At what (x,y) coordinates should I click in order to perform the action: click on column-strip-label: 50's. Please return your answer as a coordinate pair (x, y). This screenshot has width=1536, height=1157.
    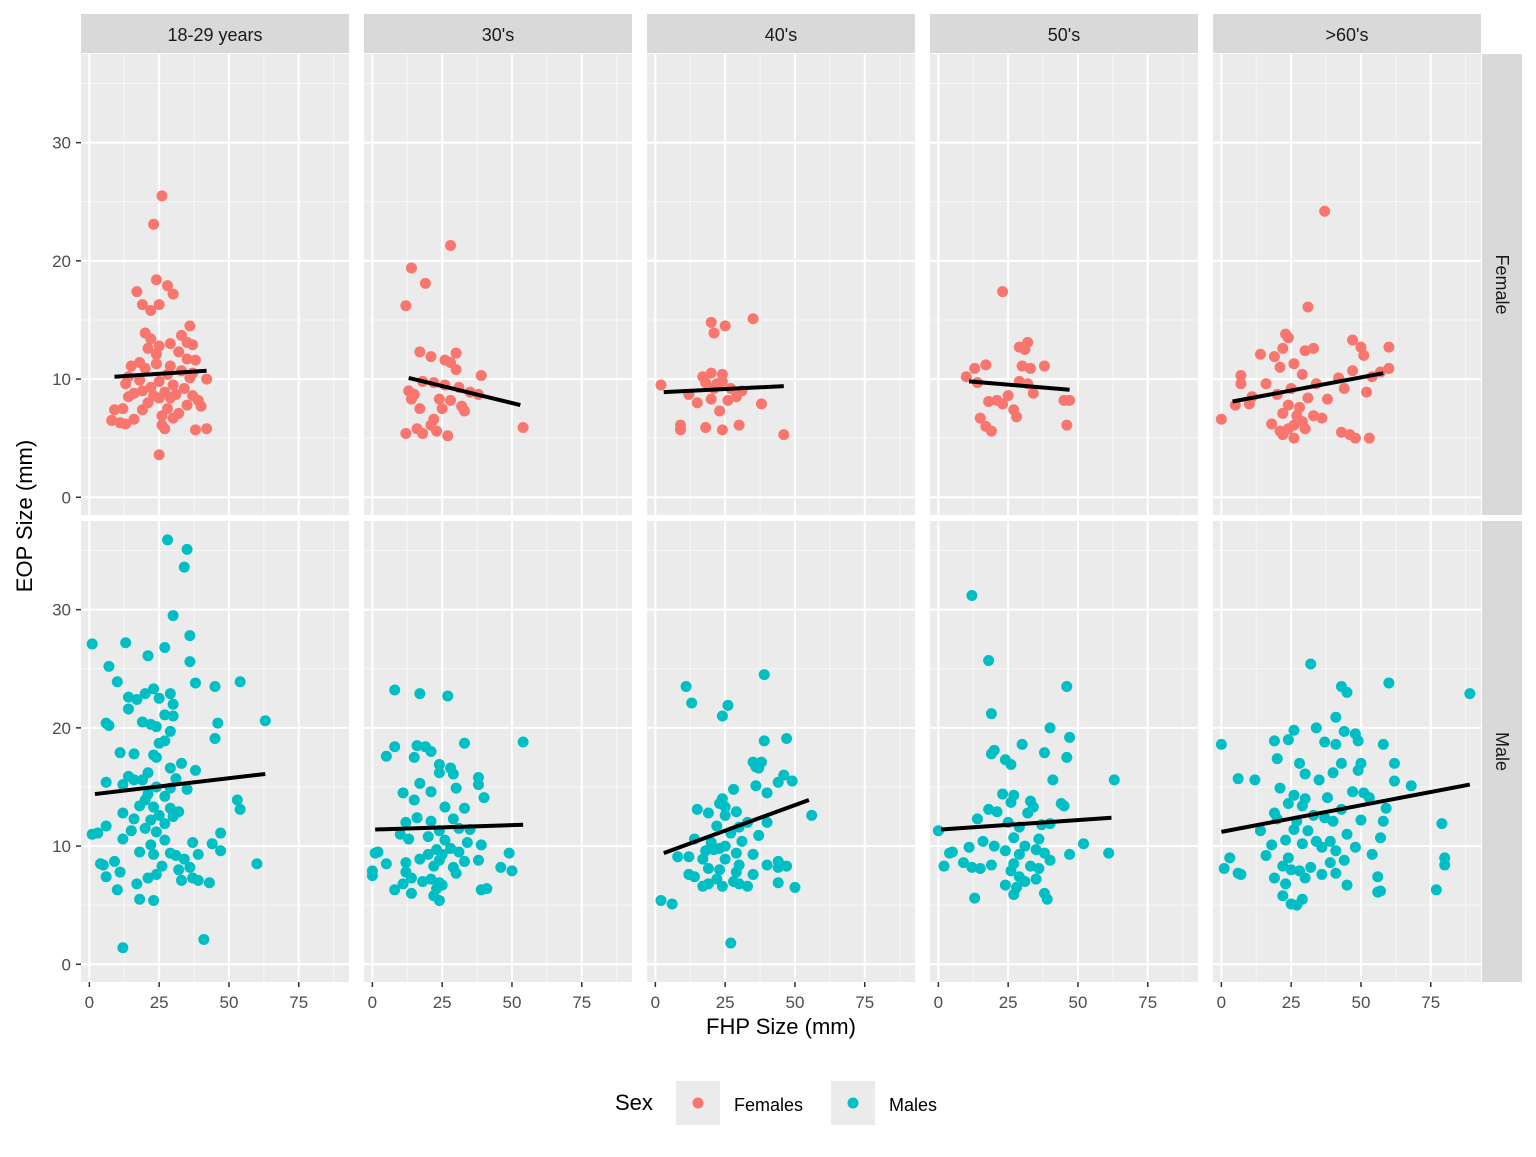
    Looking at the image, I should click on (1064, 35).